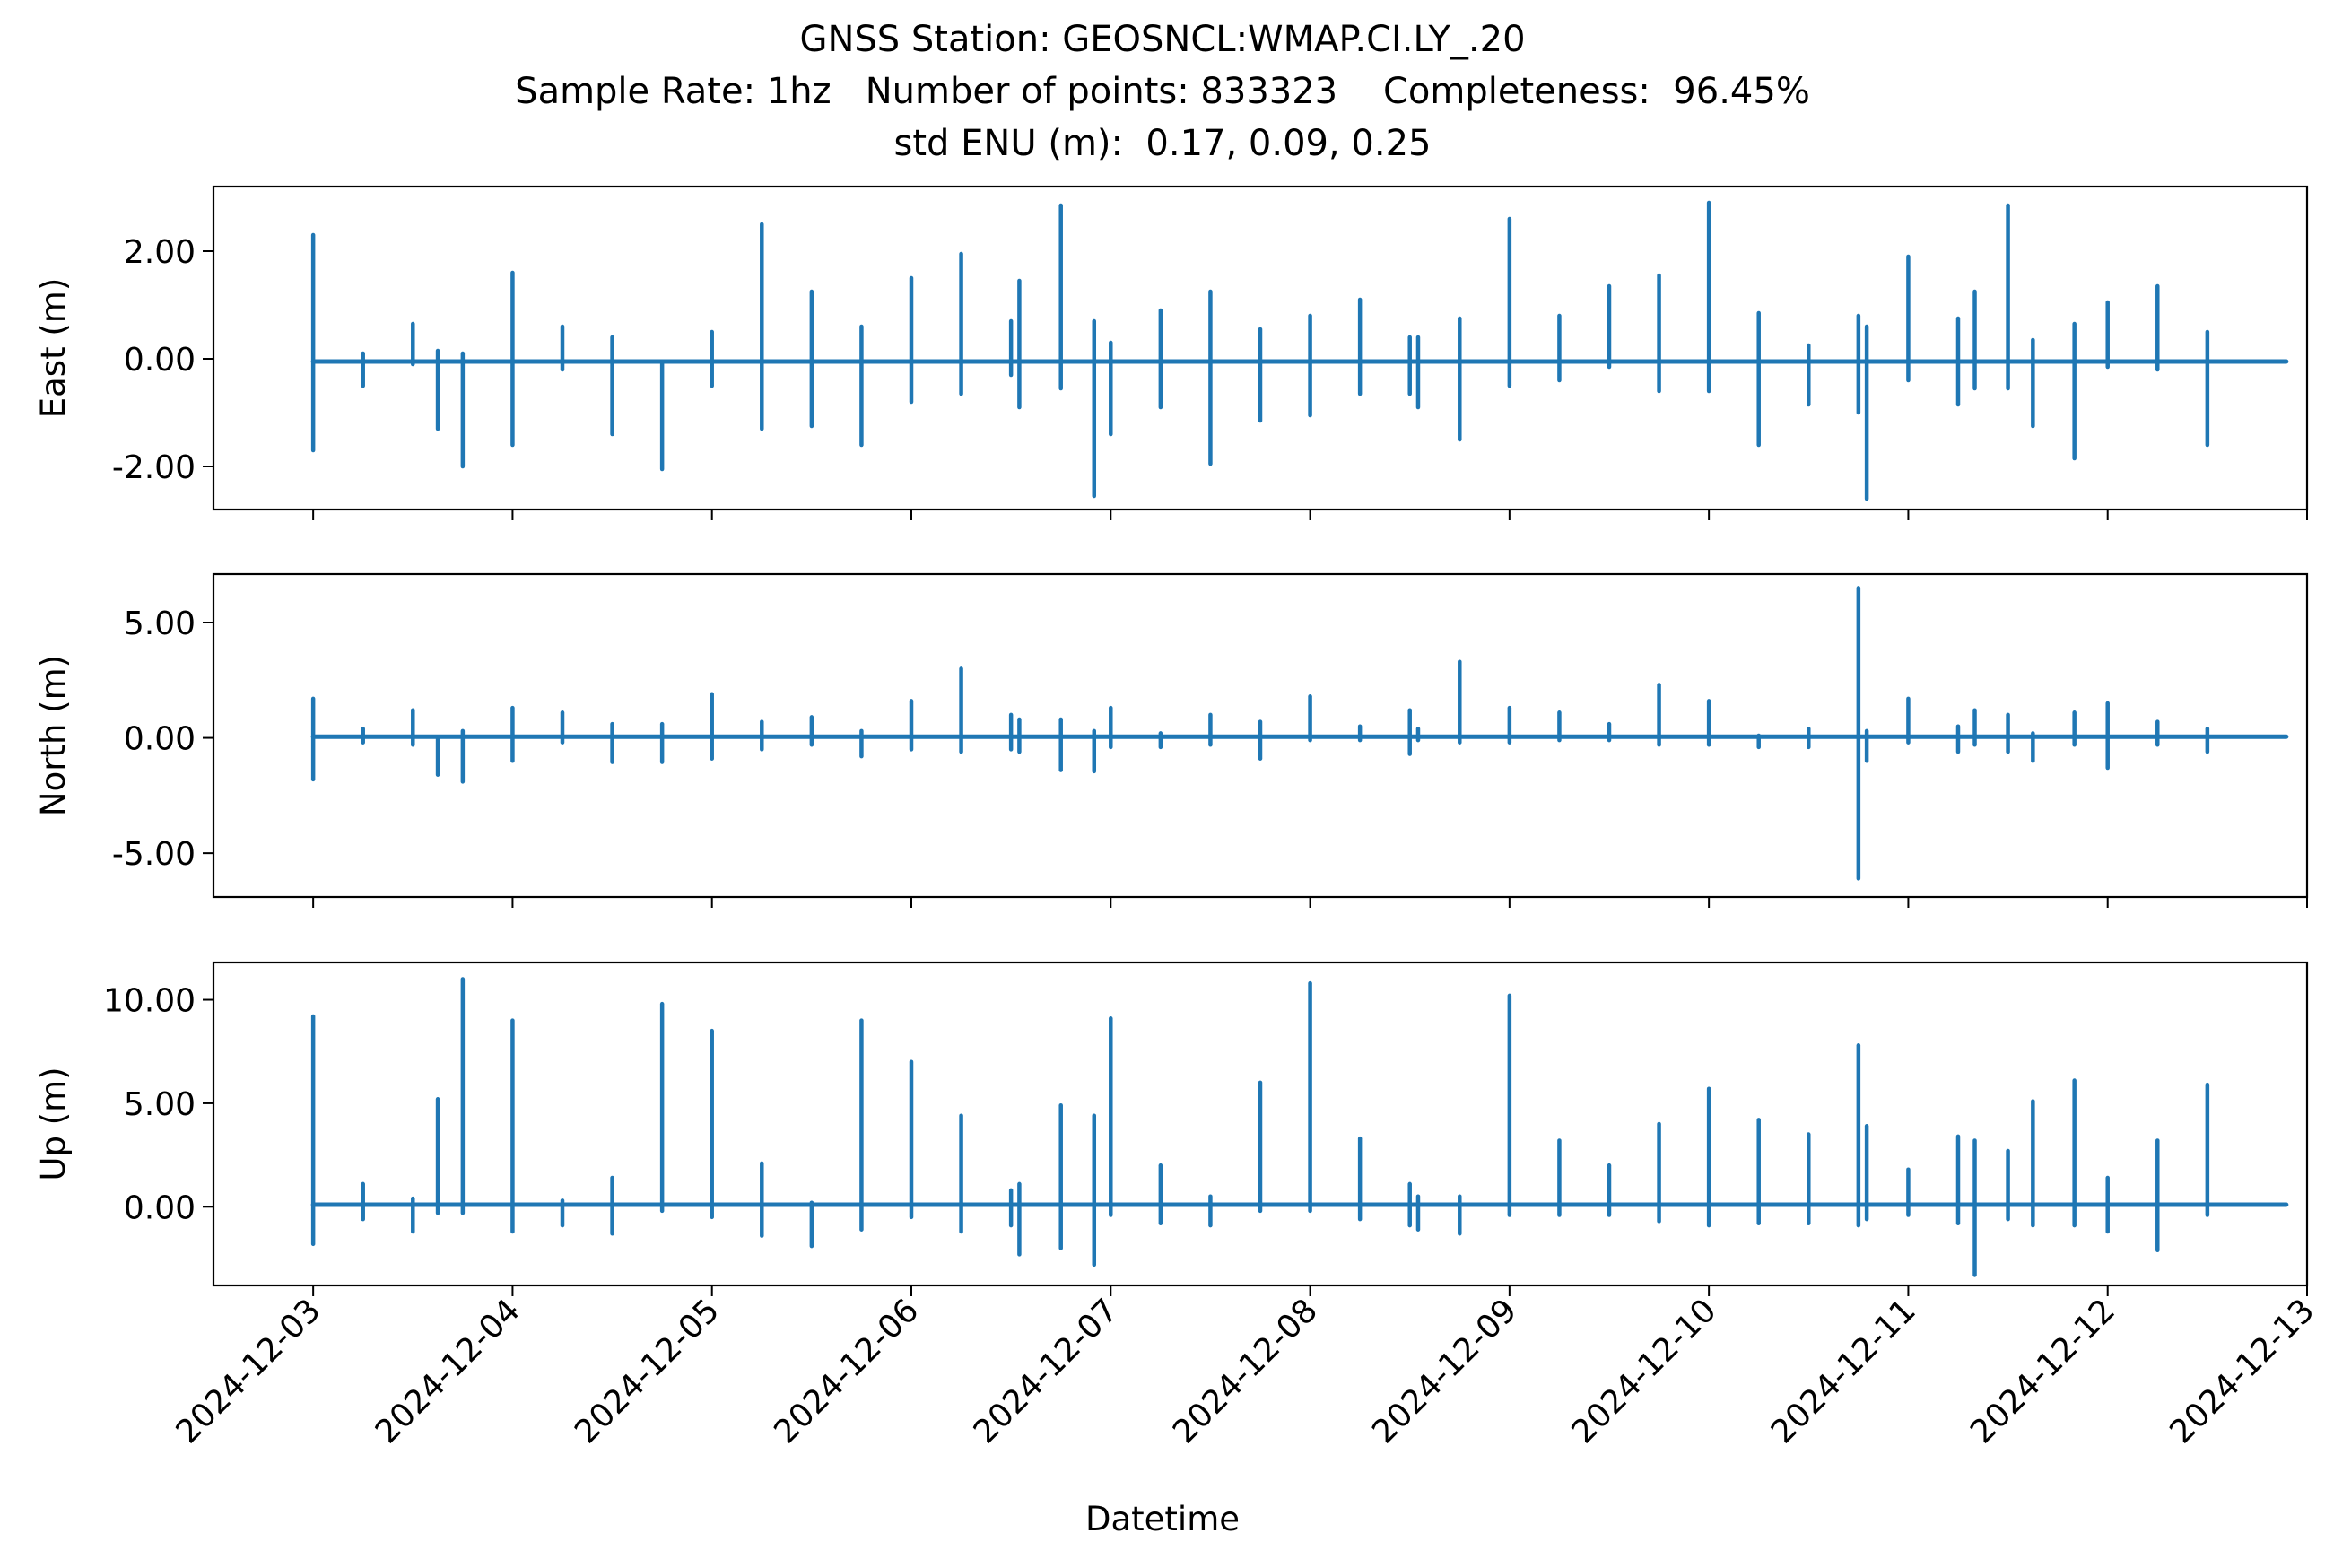 This screenshot has width=2325, height=1568. Describe the element at coordinates (1843, 1371) in the screenshot. I see `x-tick-label: 2024-12-11` at that location.